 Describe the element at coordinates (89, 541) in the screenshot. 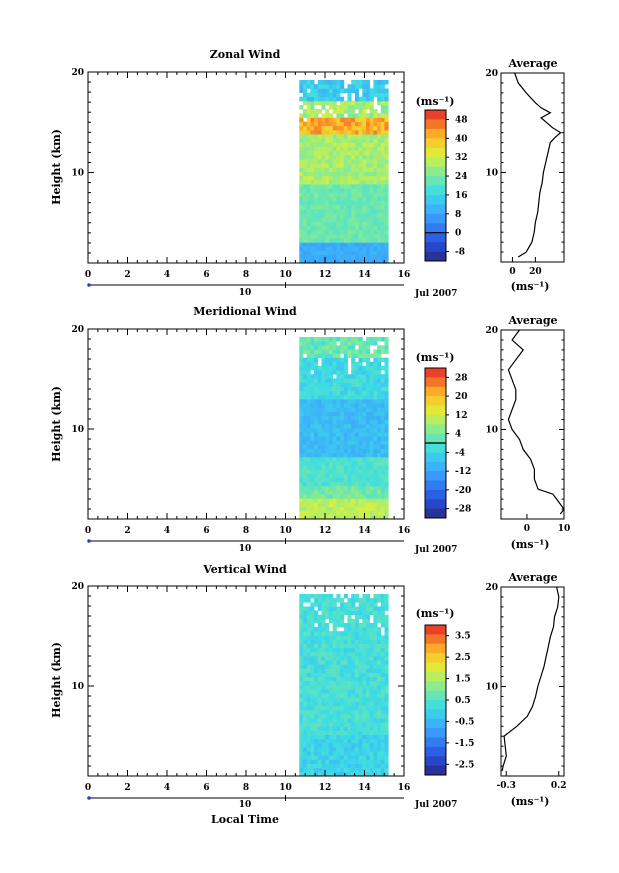

I see `date-axis-marker` at that location.